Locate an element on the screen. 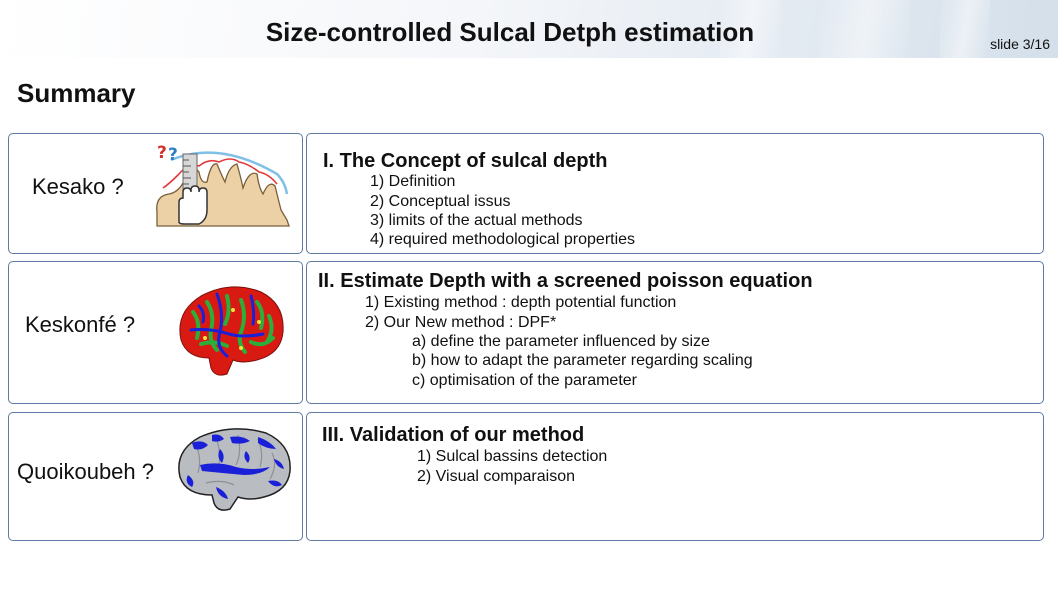 The image size is (1058, 595). question-box-kesako: Kesako ? ? ? is located at coordinates (155, 193).